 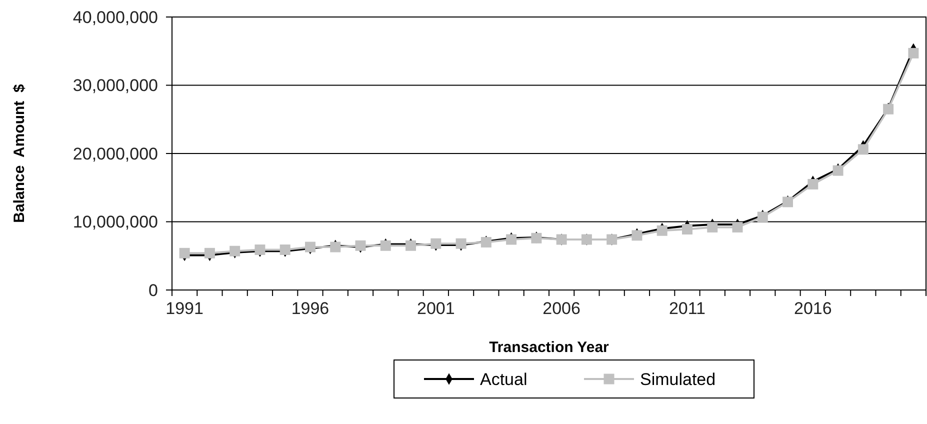 I want to click on y-tick-label: 0, so click(x=153, y=290).